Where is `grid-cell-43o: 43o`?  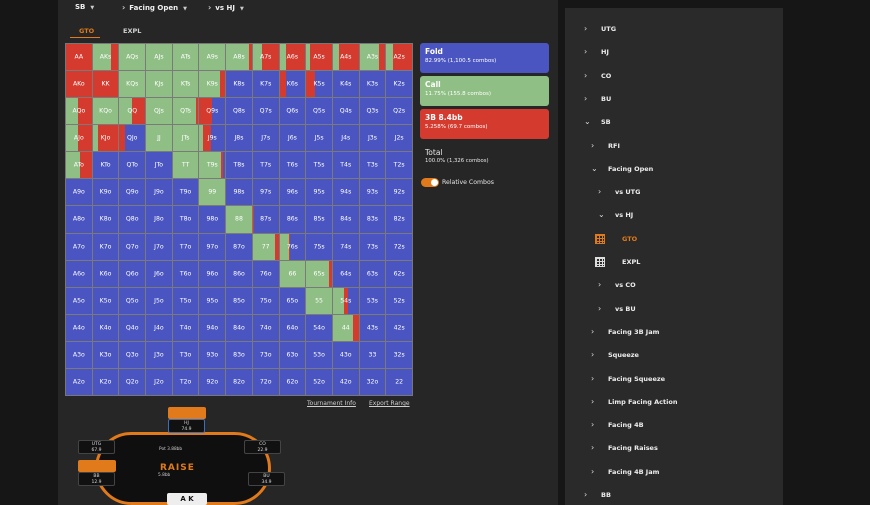 grid-cell-43o: 43o is located at coordinates (345, 354).